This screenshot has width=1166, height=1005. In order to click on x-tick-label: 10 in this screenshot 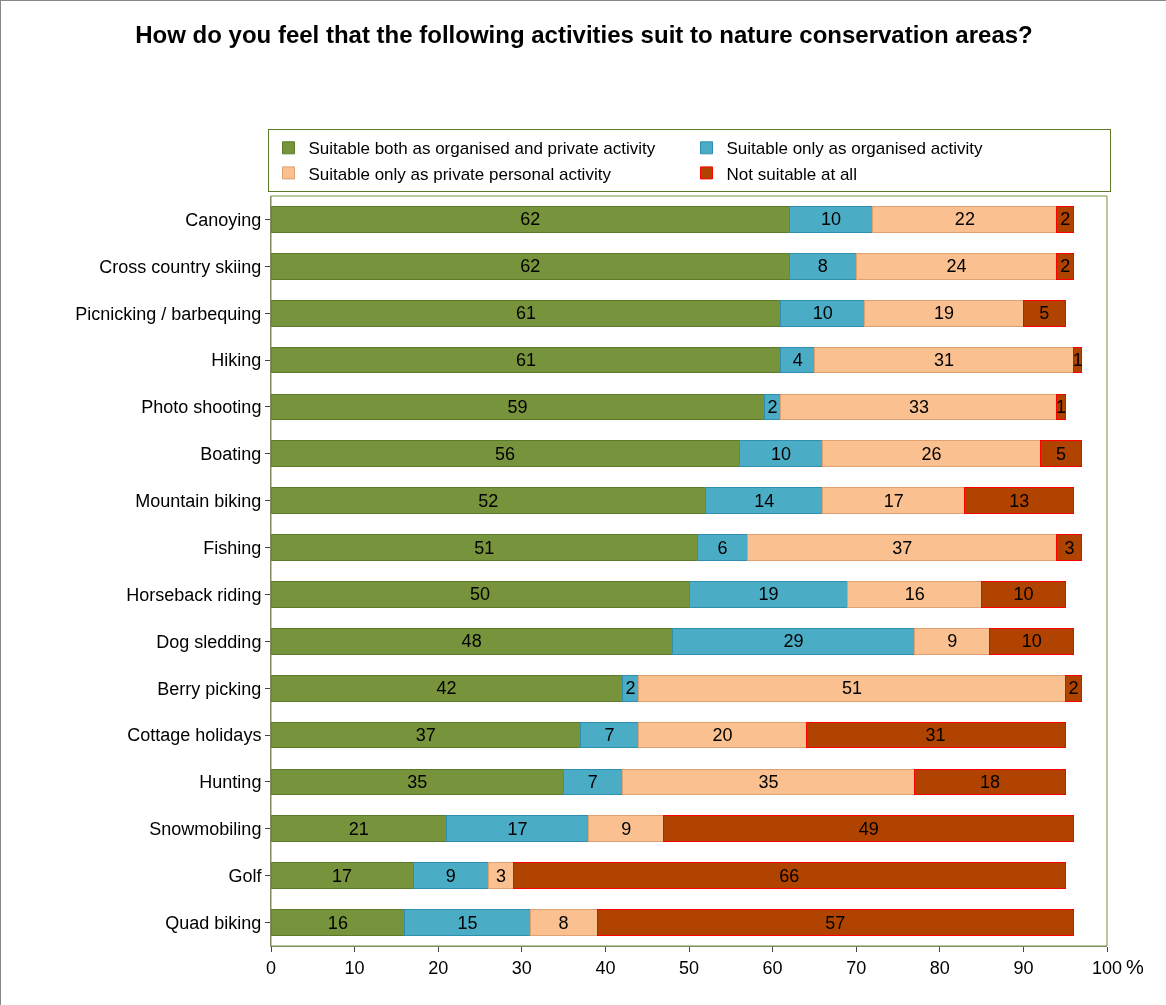, I will do `click(354, 967)`.